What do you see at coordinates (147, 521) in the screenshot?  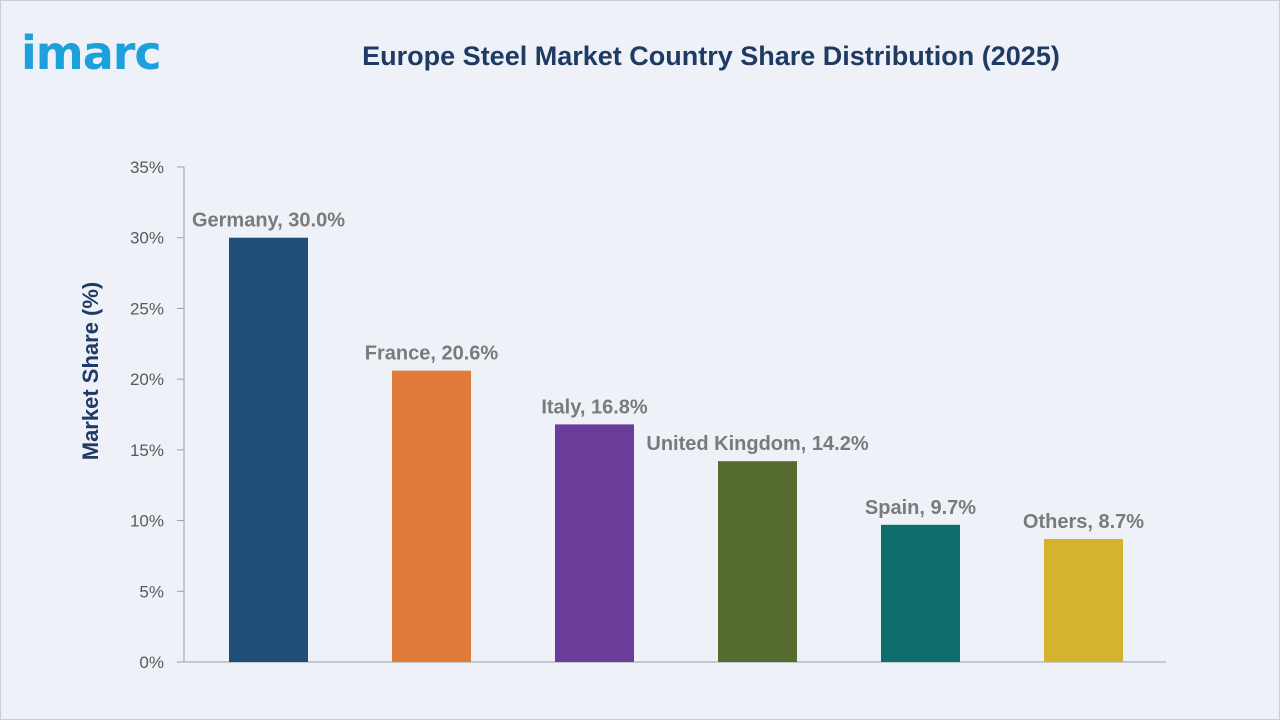 I see `y-tick-label: 10%` at bounding box center [147, 521].